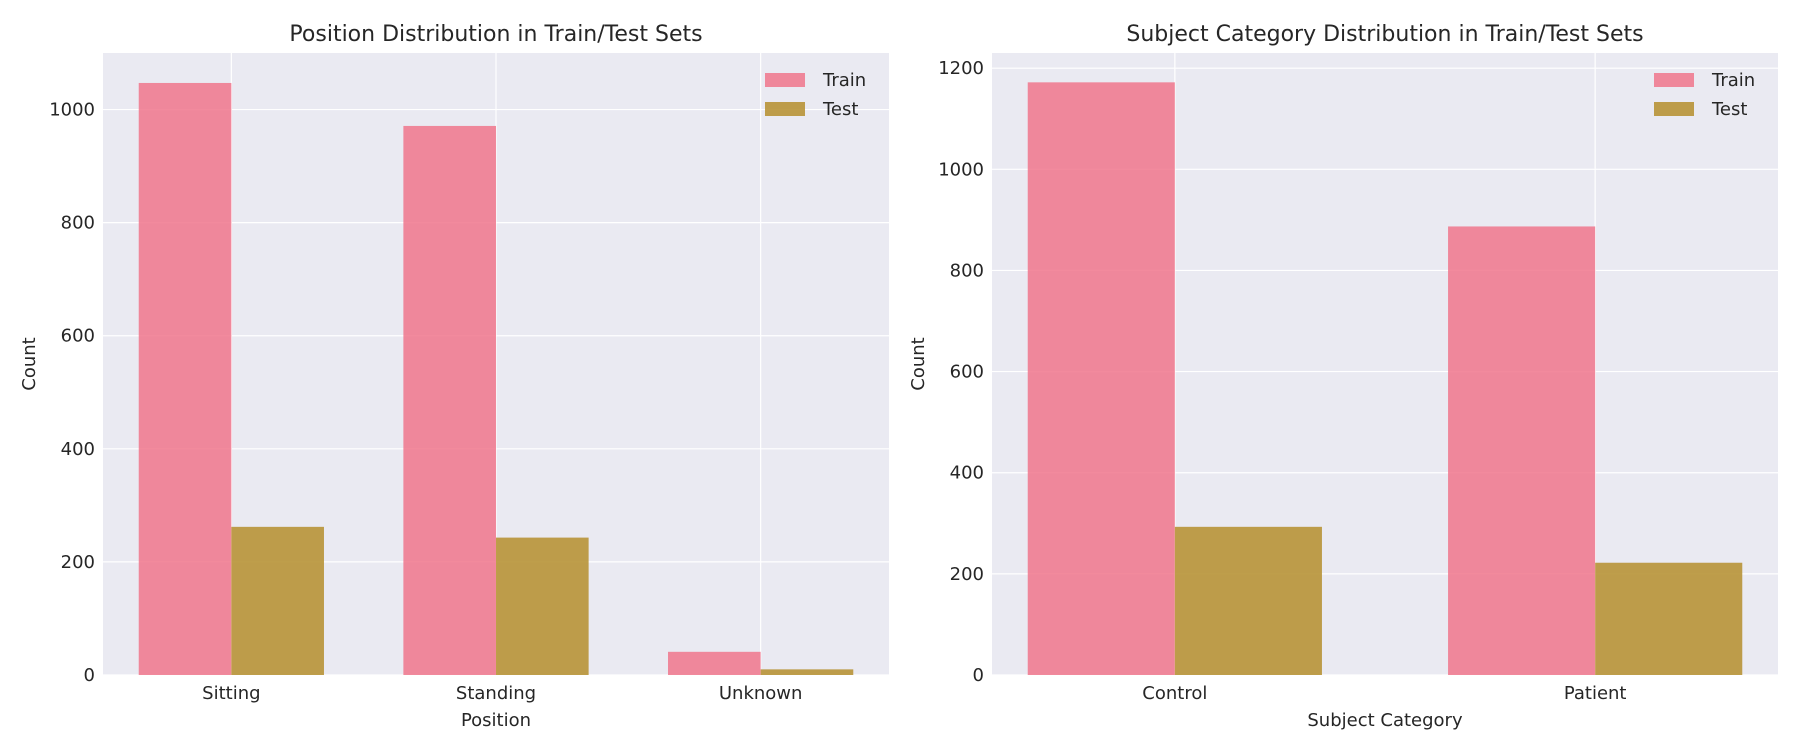  Describe the element at coordinates (542, 606) in the screenshot. I see `bar-test-standing` at that location.